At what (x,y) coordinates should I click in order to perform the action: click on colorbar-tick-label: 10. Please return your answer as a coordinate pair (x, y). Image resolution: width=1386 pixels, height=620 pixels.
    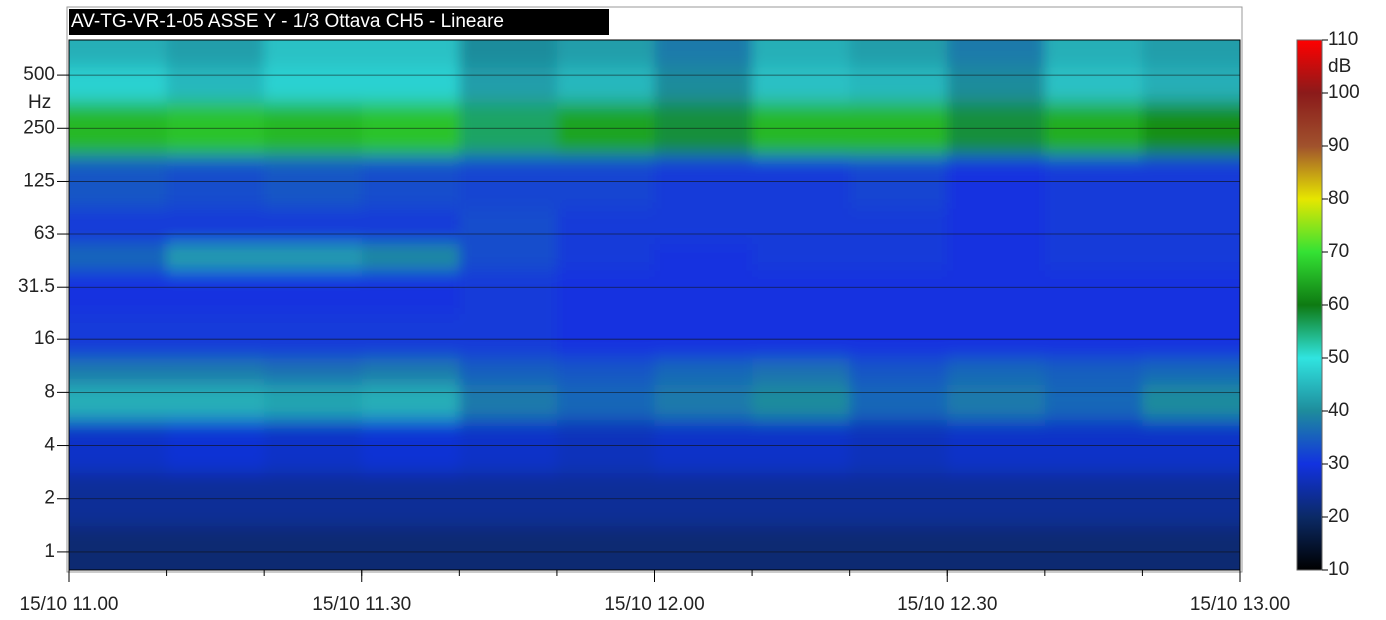
    Looking at the image, I should click on (1338, 569).